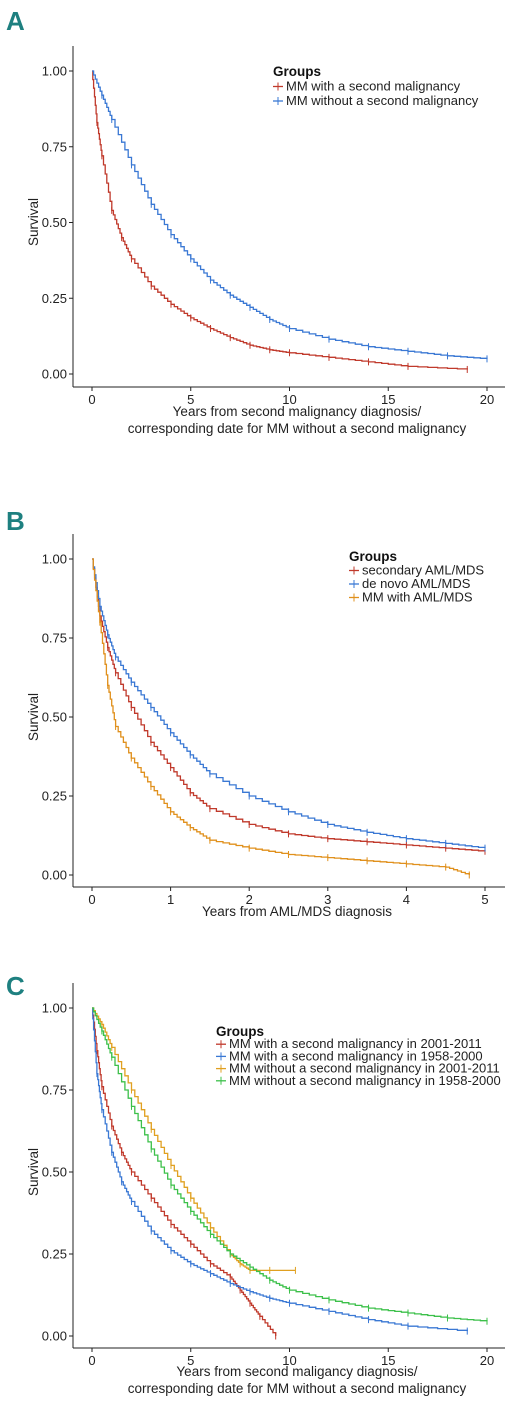 The image size is (518, 1423). I want to click on panel-a-x-axis-label: Years from second malignancy diagnosis/, so click(297, 411).